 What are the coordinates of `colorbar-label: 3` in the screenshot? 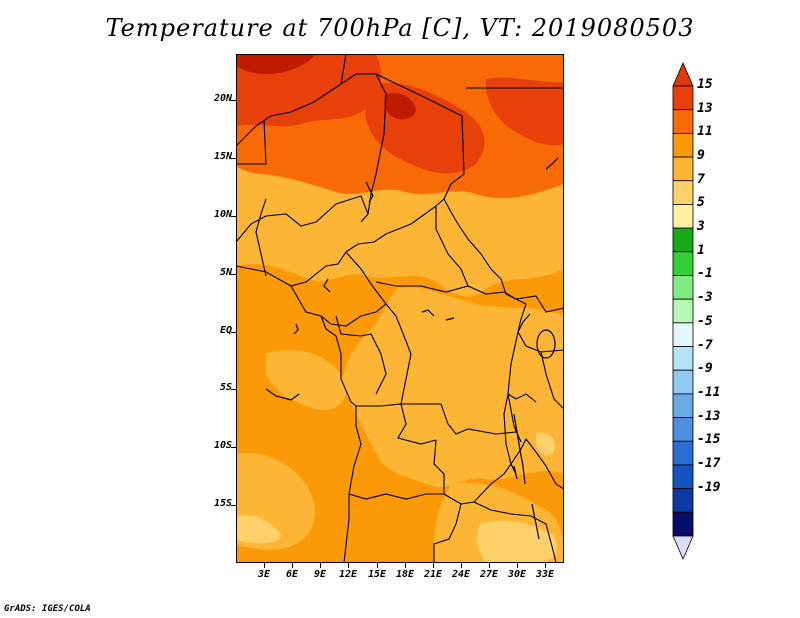 It's located at (701, 226).